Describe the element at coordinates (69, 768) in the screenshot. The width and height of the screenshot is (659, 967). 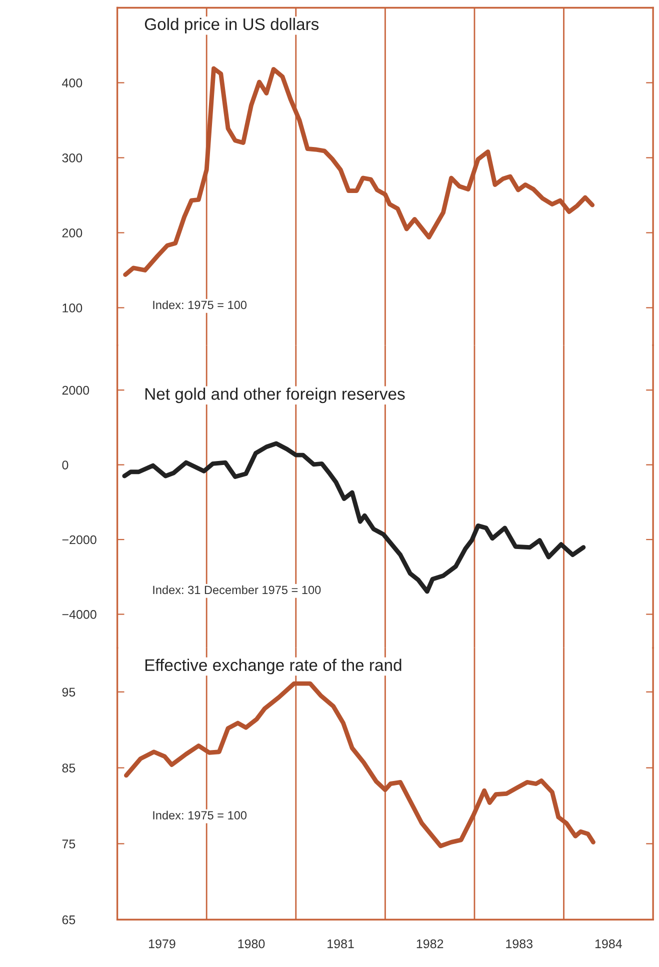
I see `y-tick-label: 85` at that location.